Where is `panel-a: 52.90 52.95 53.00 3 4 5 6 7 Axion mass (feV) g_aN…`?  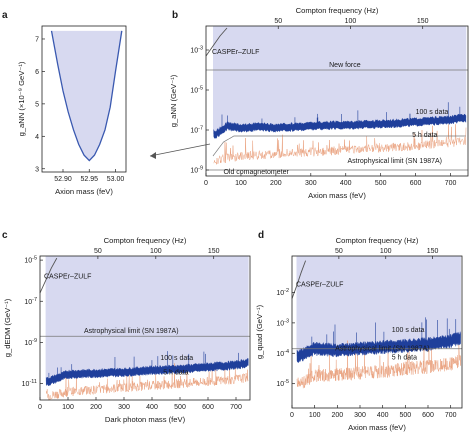
panel-a: 52.90 52.95 53.00 3 4 5 6 7 Axion mass (feV) g_aN… is located at coordinates (72, 110).